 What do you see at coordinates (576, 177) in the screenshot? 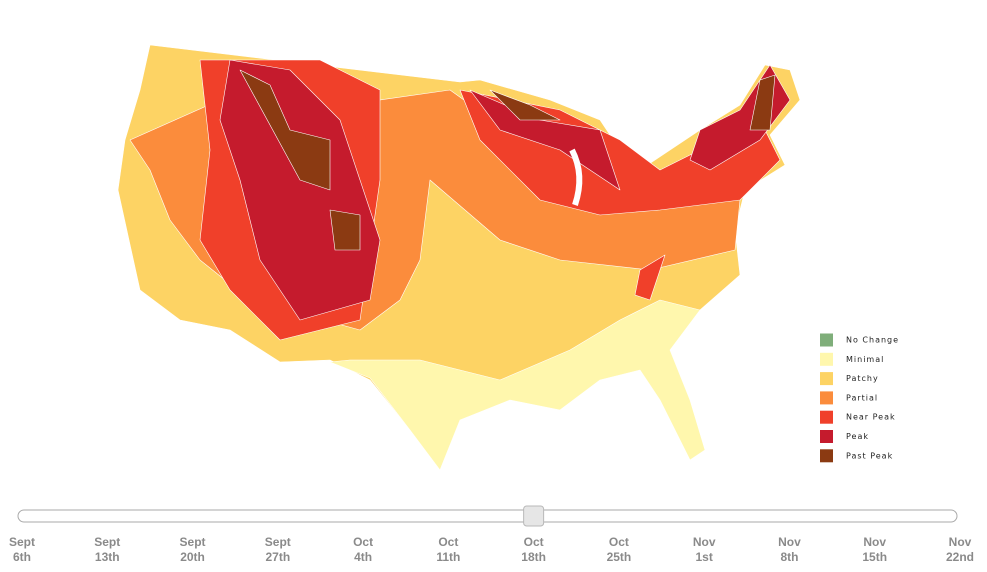
I see `lake-michigan` at bounding box center [576, 177].